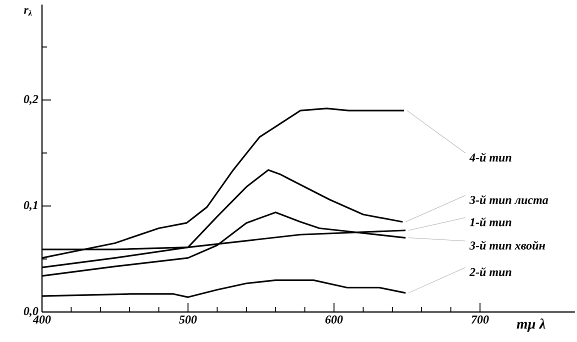 The image size is (577, 342). What do you see at coordinates (491, 222) in the screenshot?
I see `text: 1-й тип` at bounding box center [491, 222].